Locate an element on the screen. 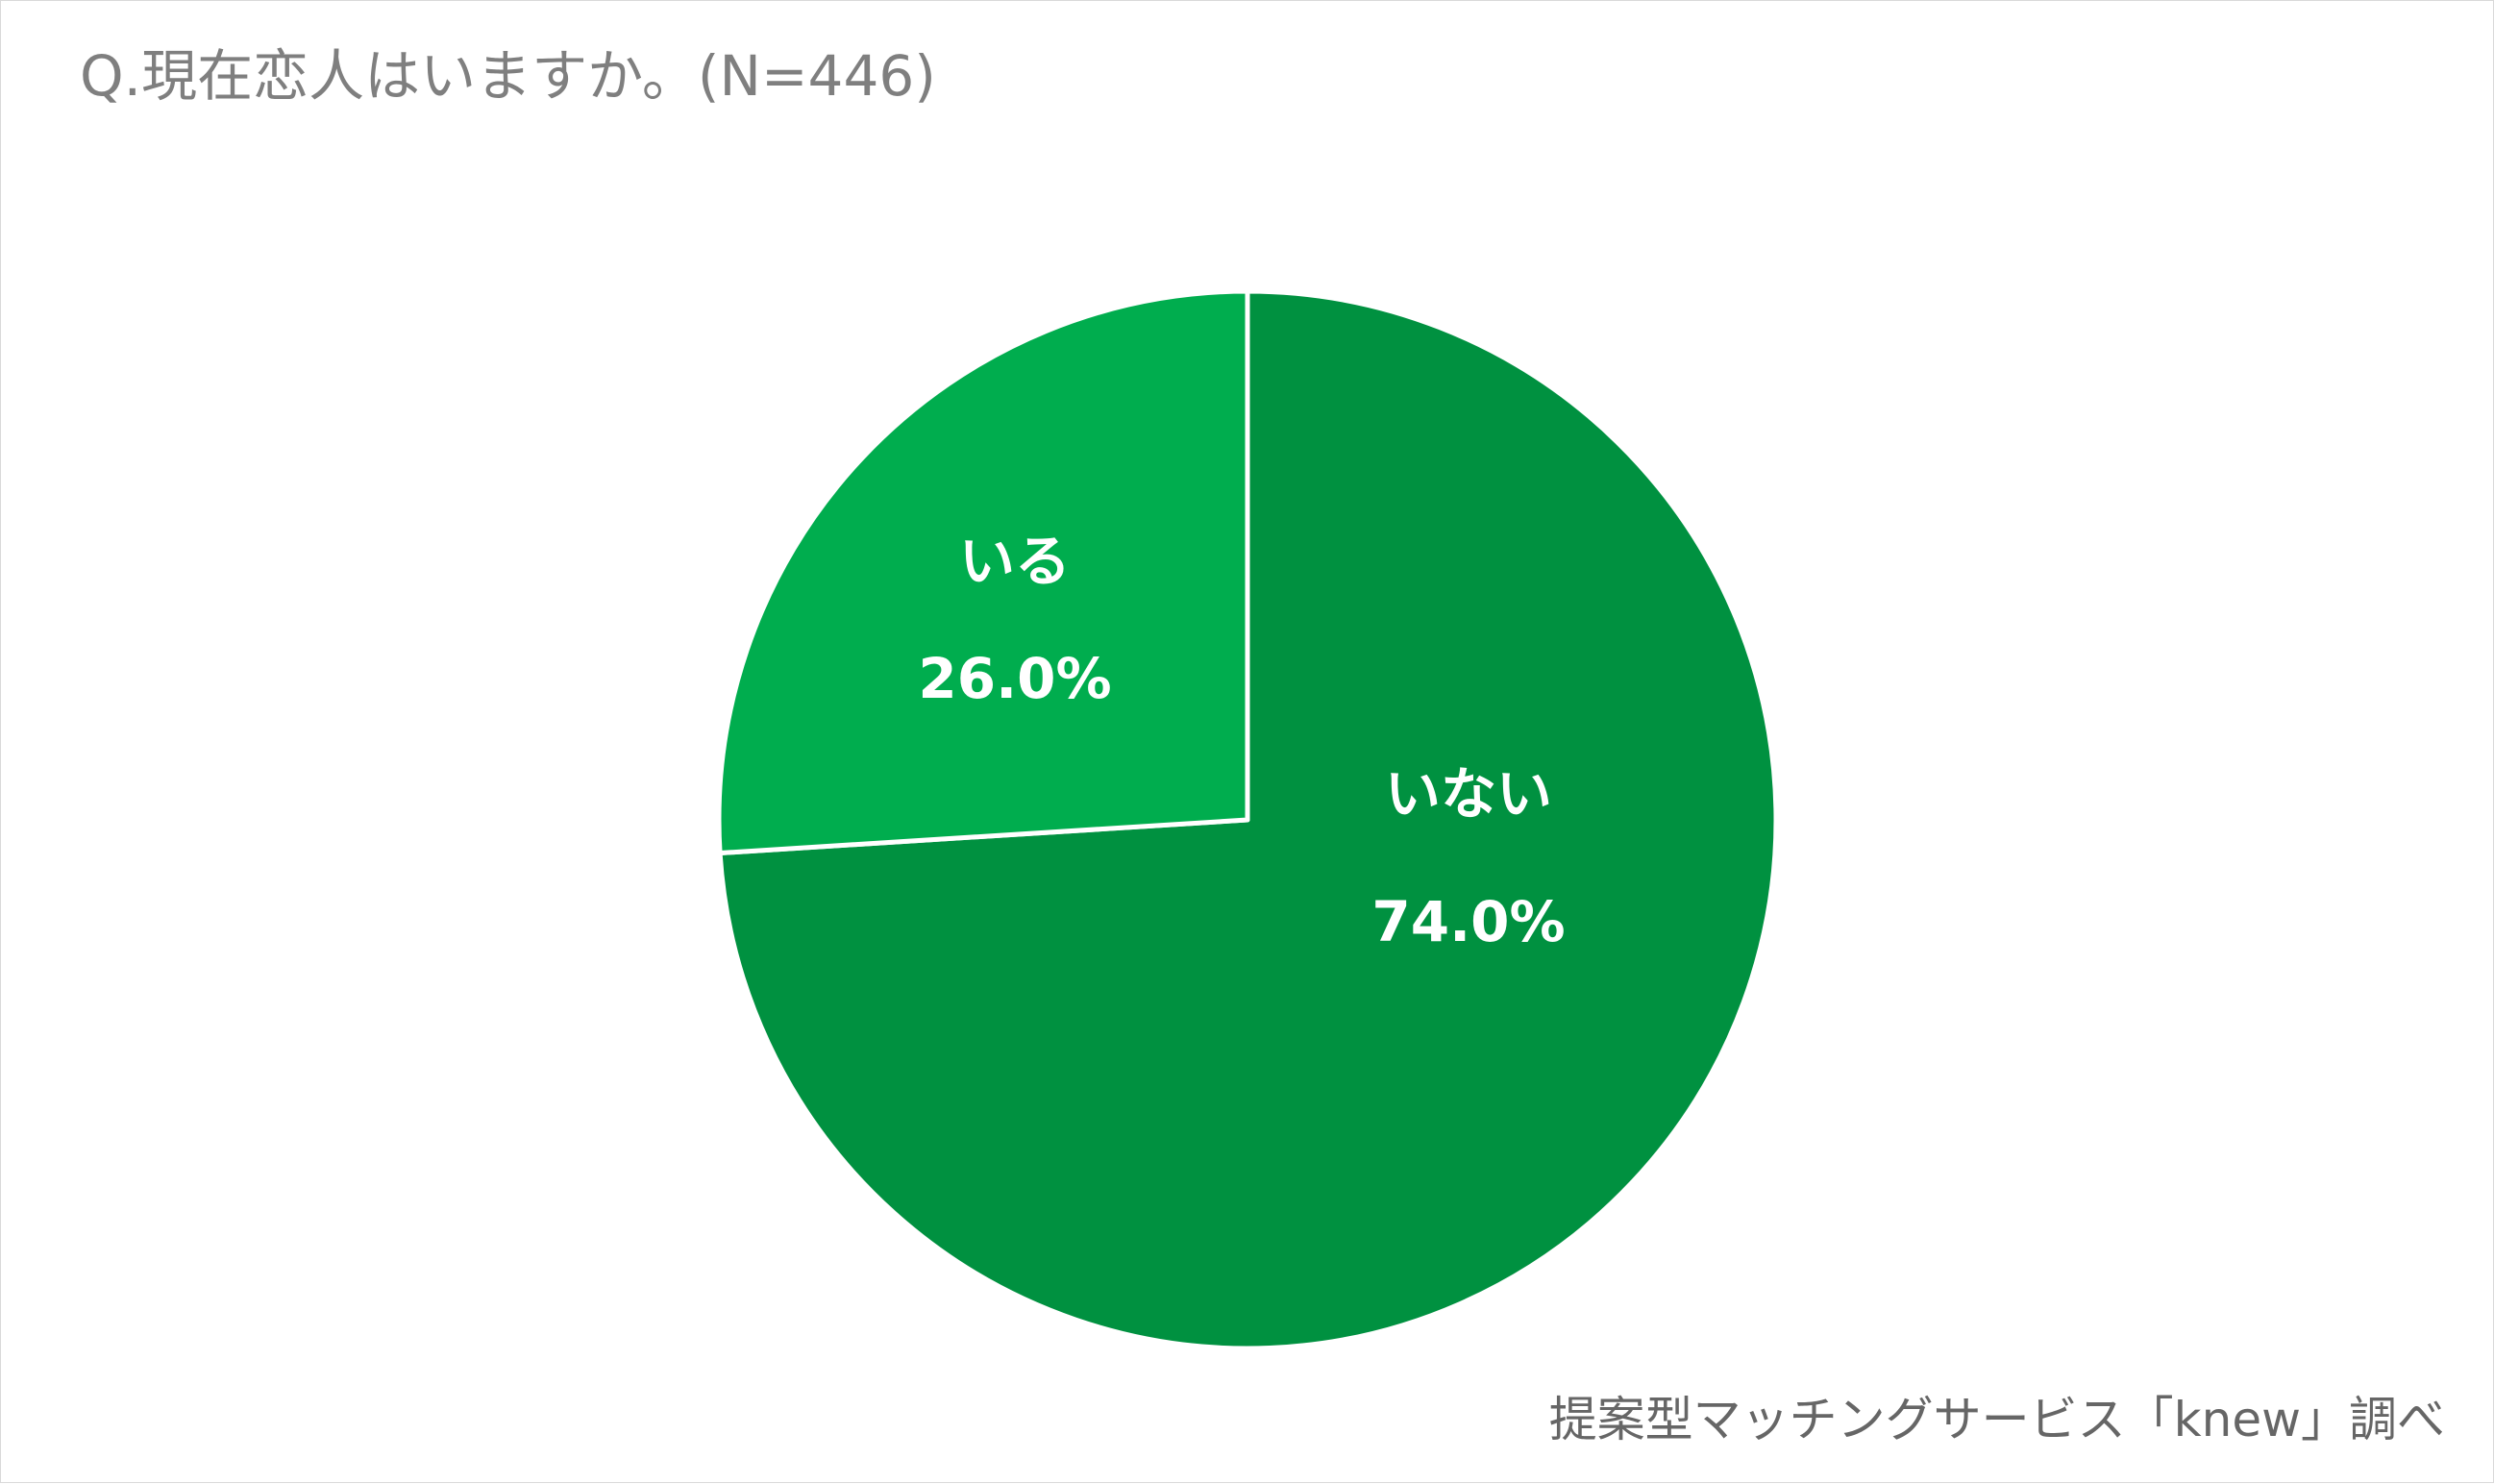 The image size is (2494, 1484). pie-labels: いない 74.0% いる 26.0% is located at coordinates (1241, 741).